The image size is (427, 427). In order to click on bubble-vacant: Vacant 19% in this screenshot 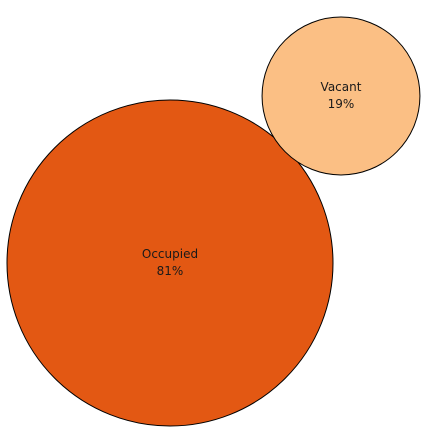, I will do `click(341, 96)`.